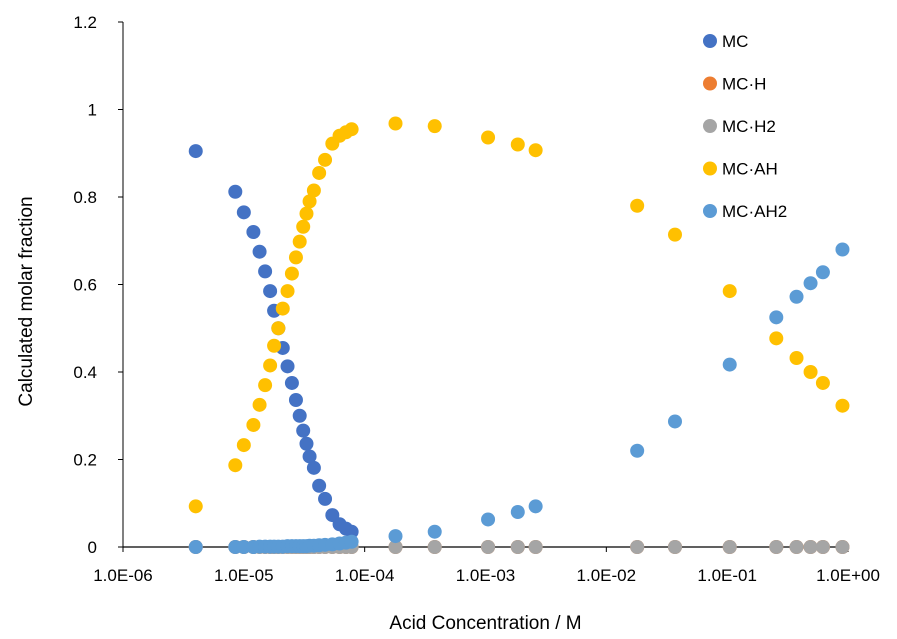  Describe the element at coordinates (744, 84) in the screenshot. I see `legend-label: MC·H` at that location.